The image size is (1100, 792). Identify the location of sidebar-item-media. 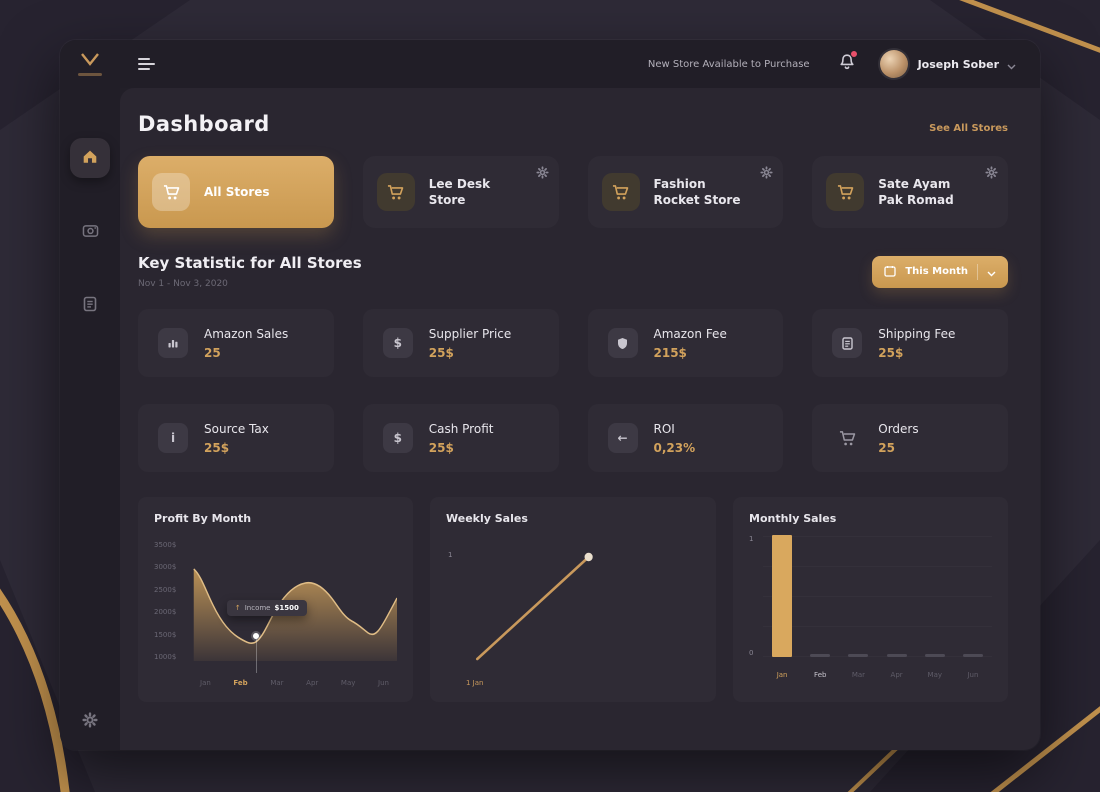
(90, 232).